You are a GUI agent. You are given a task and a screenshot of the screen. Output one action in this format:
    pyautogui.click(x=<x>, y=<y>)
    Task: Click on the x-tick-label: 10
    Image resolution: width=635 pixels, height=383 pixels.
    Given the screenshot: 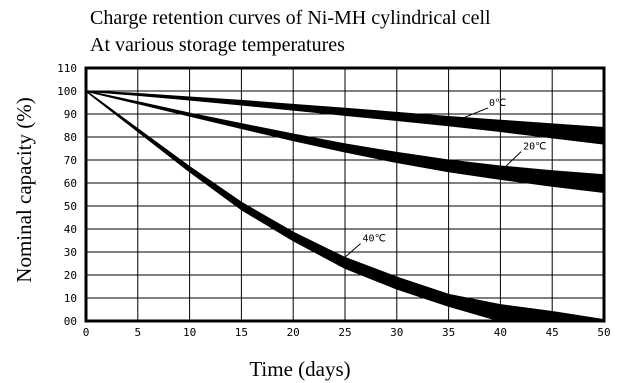 What is the action you would take?
    pyautogui.click(x=189, y=332)
    